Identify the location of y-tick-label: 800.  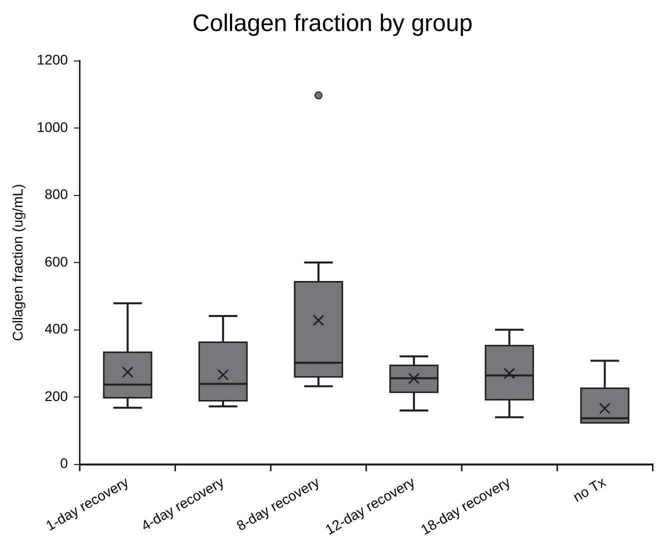
(56, 194).